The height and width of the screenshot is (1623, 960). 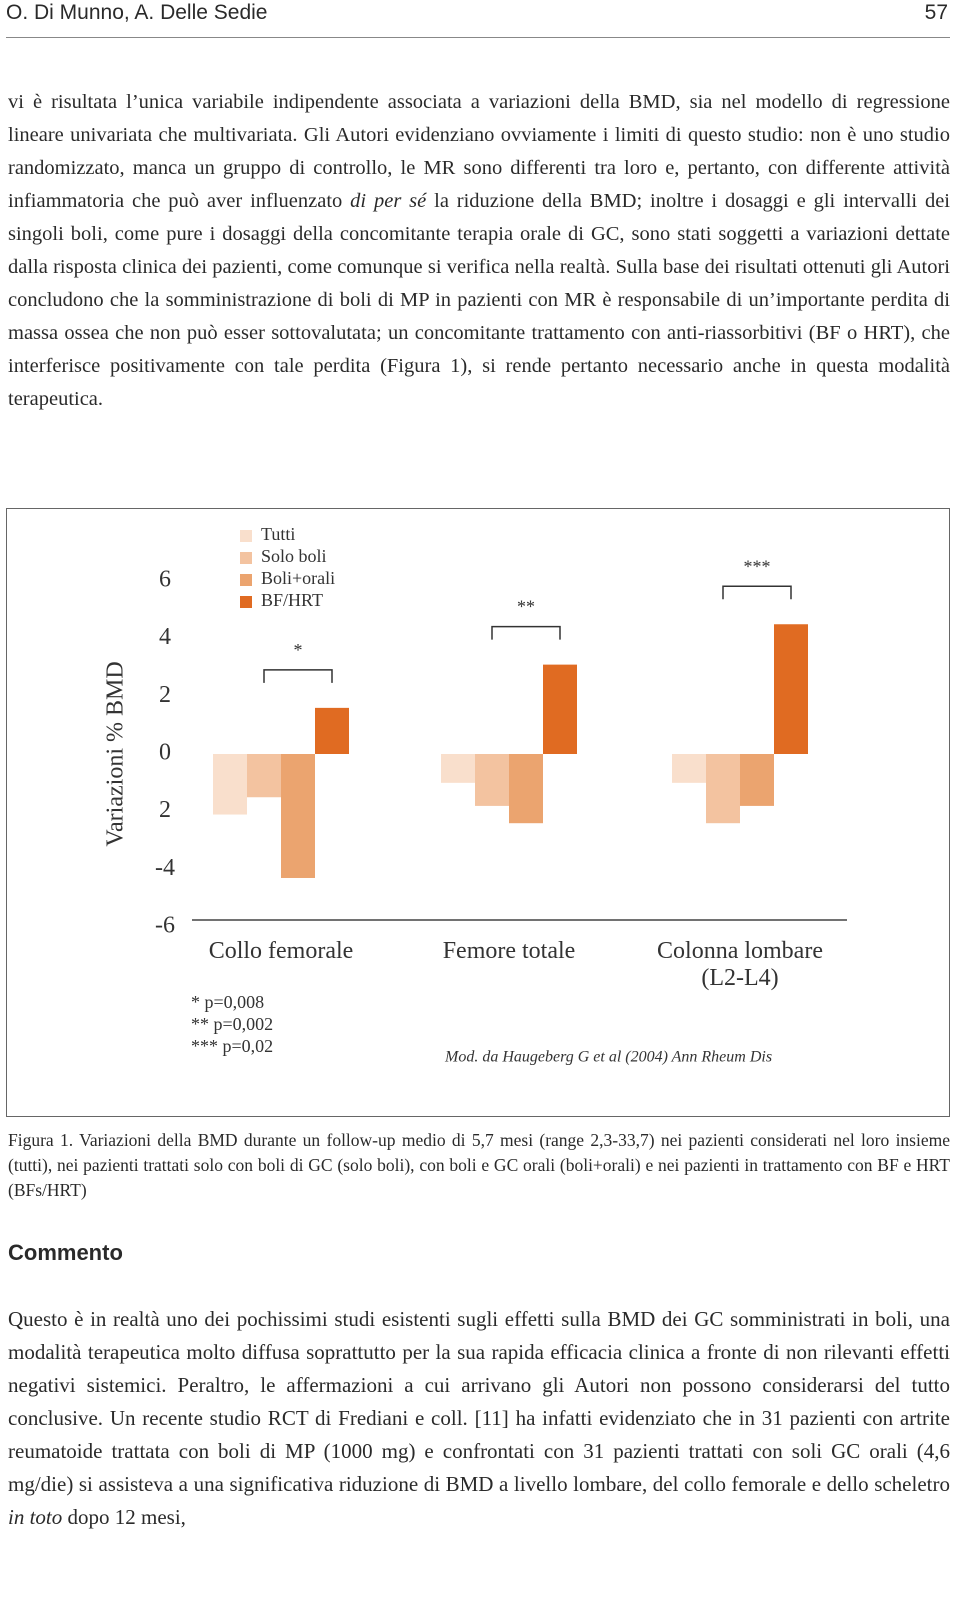 What do you see at coordinates (757, 566) in the screenshot?
I see `significance-label: ***` at bounding box center [757, 566].